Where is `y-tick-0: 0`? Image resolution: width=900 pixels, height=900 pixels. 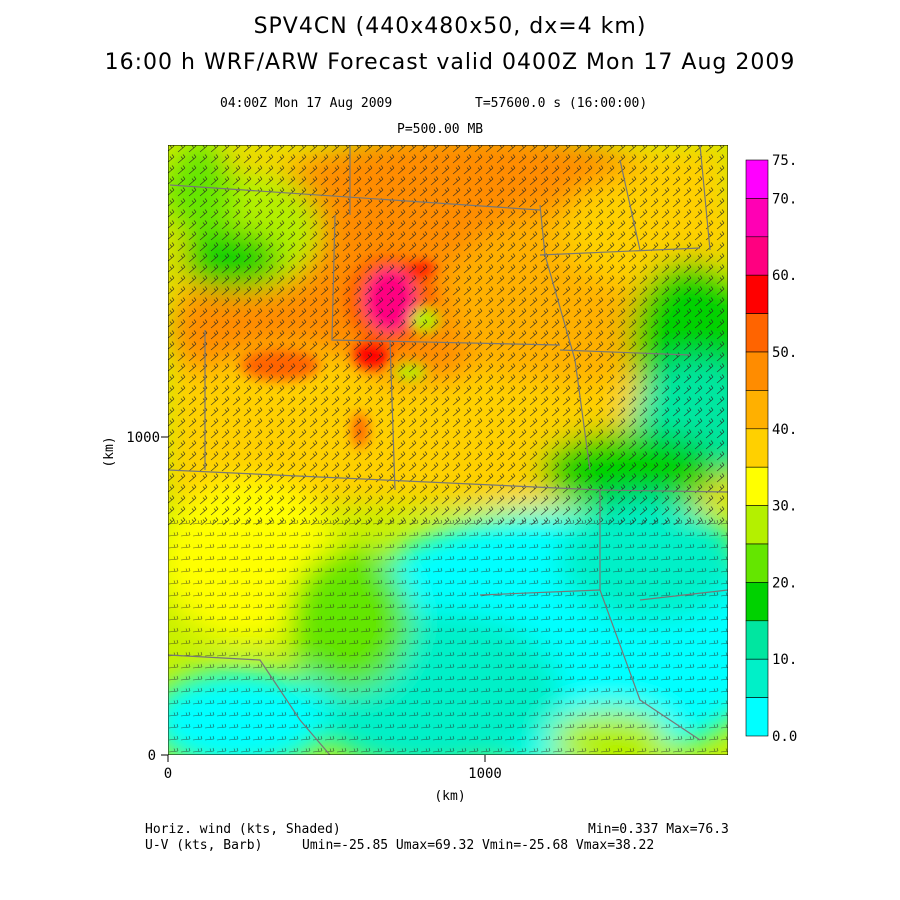
y-tick-0: 0 is located at coordinates (152, 756).